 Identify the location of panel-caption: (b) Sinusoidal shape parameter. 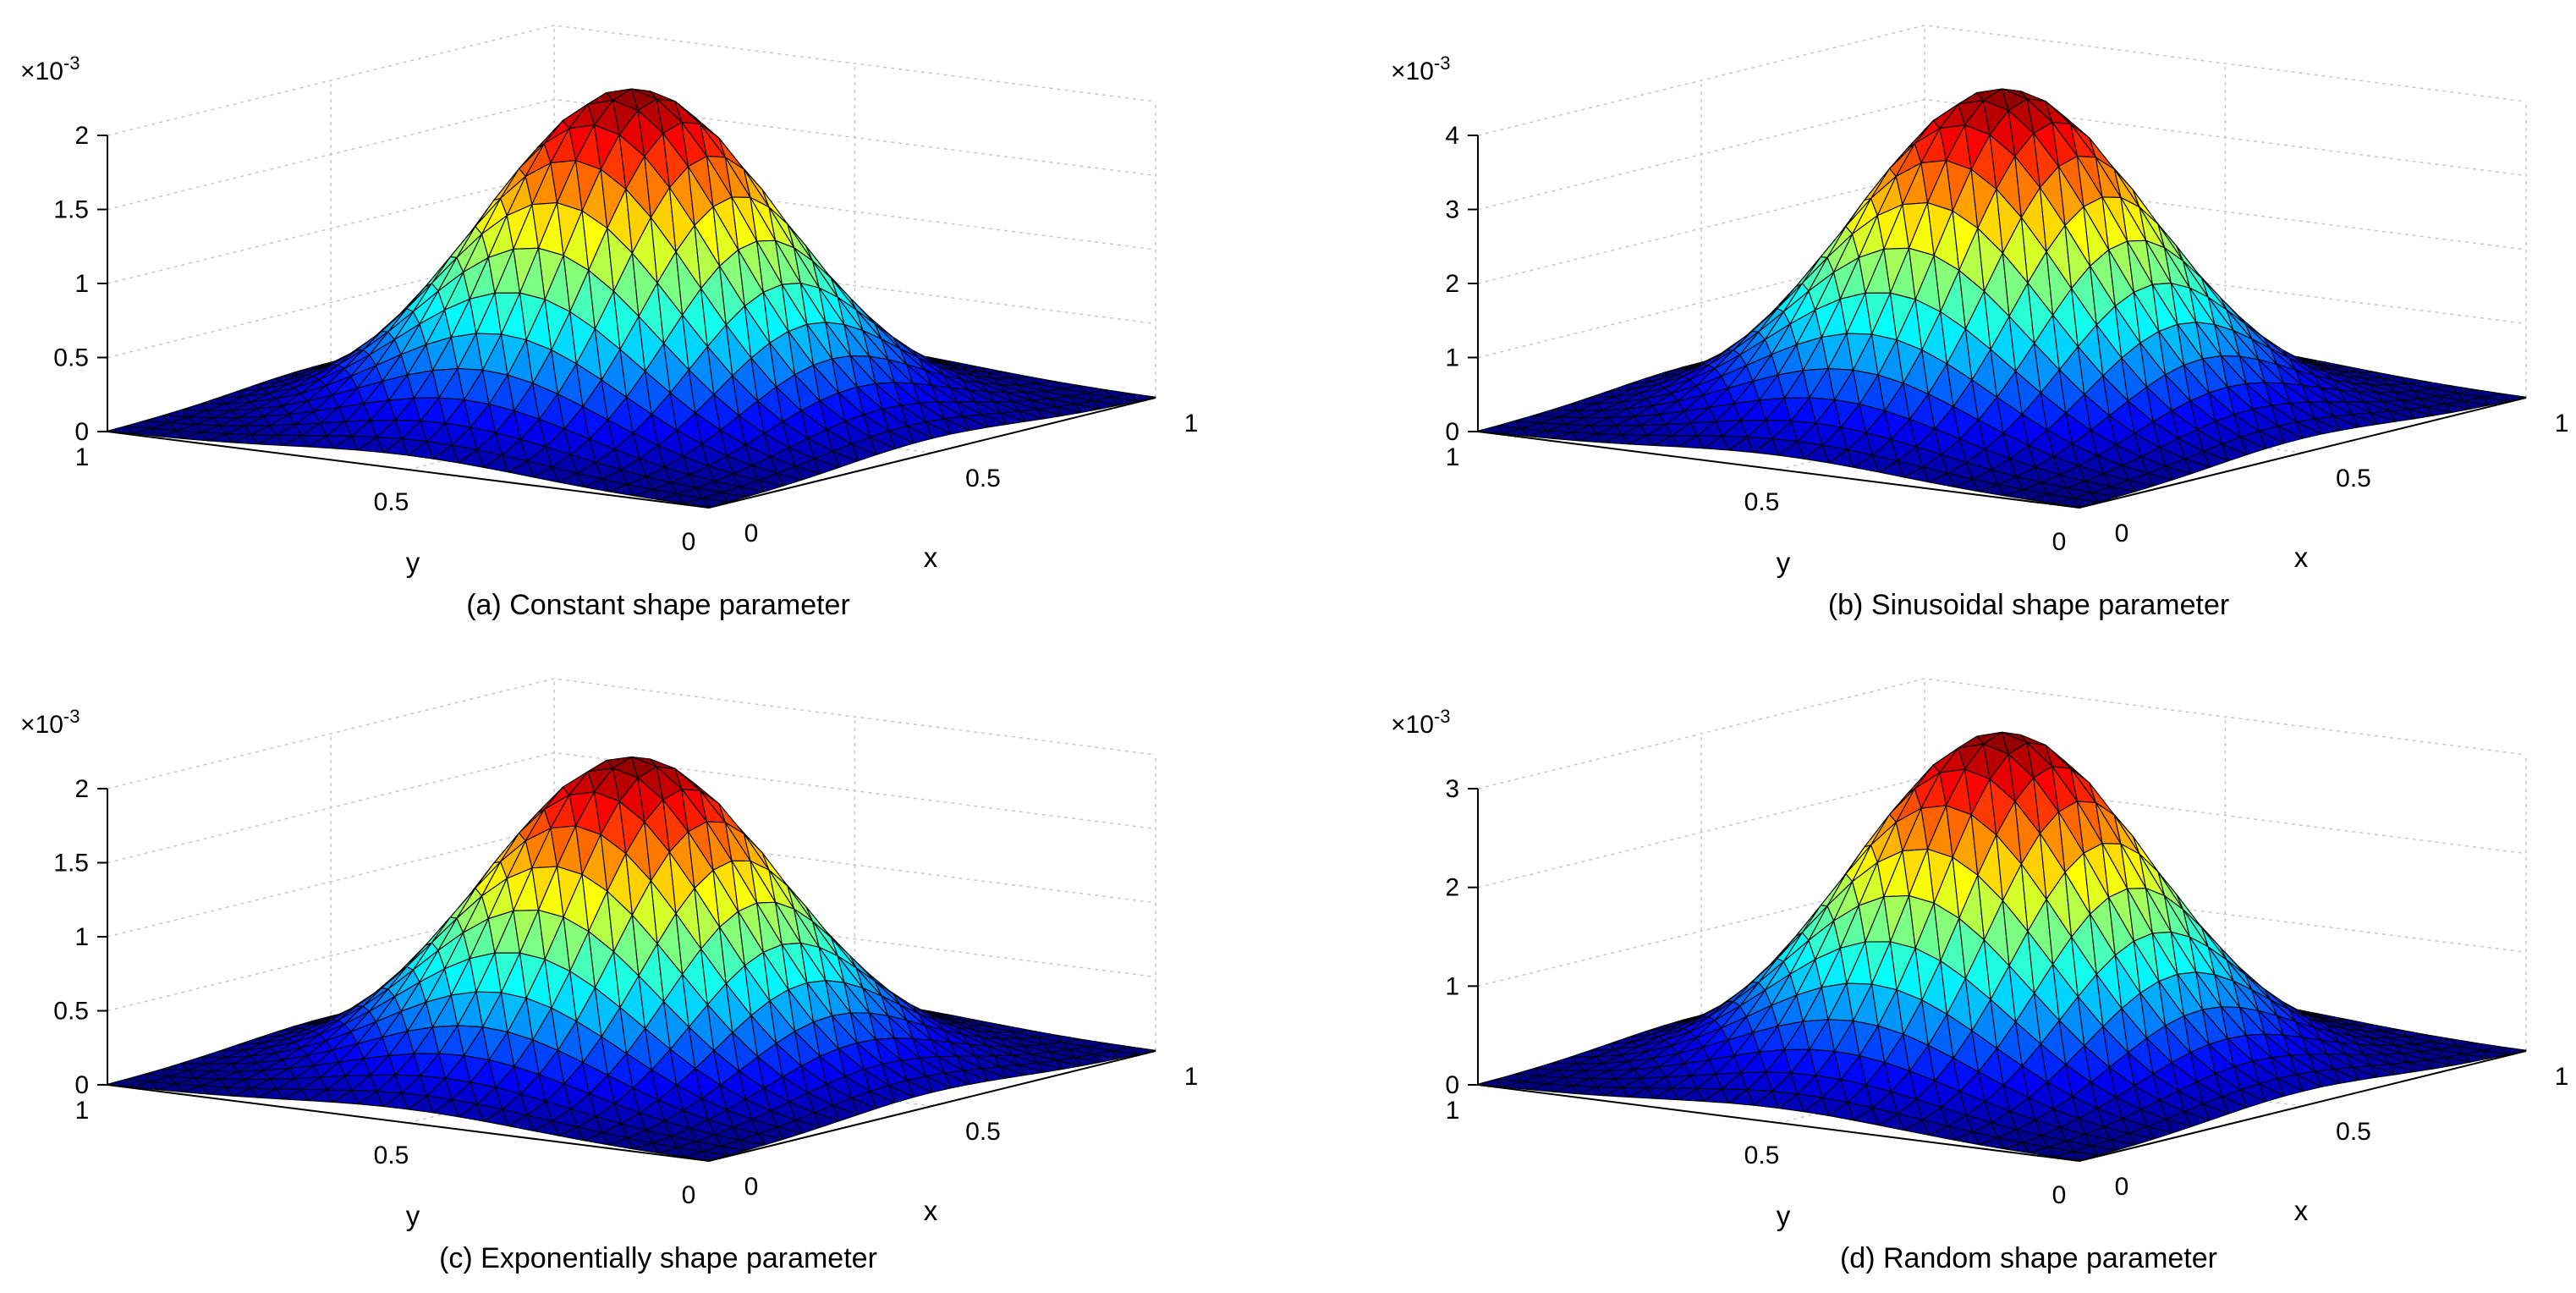
(2028, 605).